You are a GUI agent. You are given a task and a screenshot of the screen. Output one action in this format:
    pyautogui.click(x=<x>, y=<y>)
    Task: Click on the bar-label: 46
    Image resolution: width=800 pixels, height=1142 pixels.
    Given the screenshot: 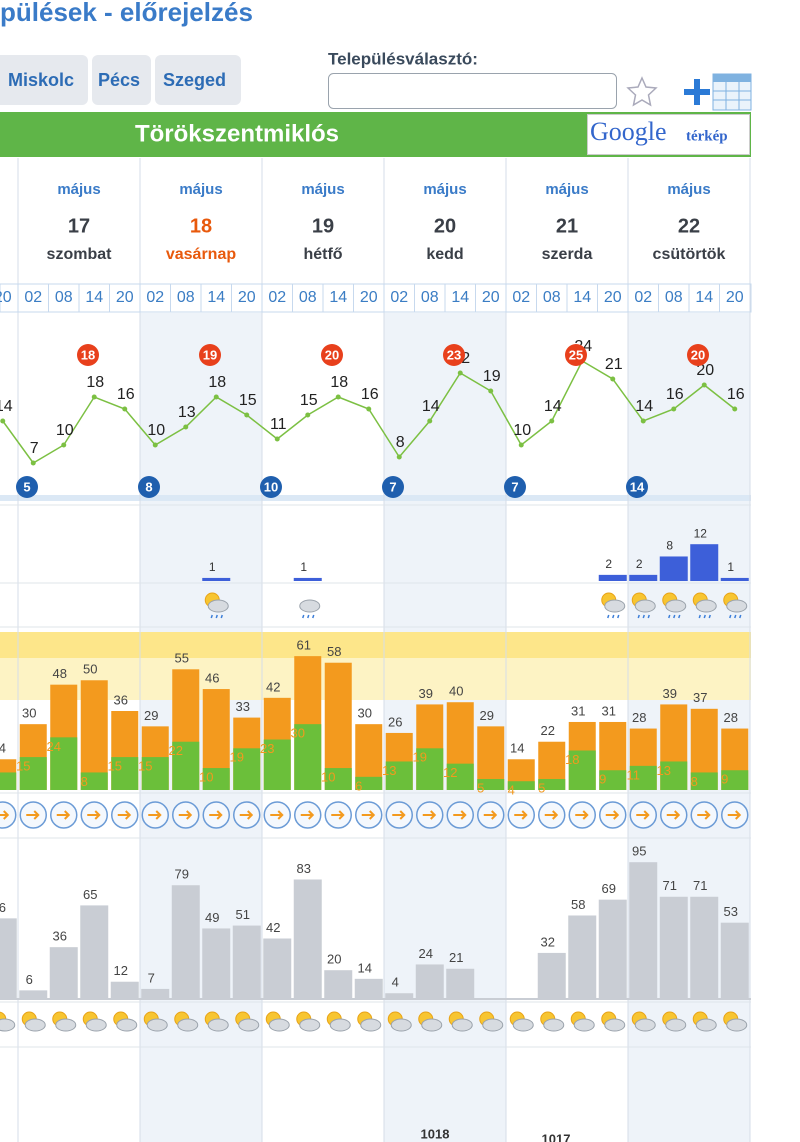 What is the action you would take?
    pyautogui.click(x=212, y=677)
    